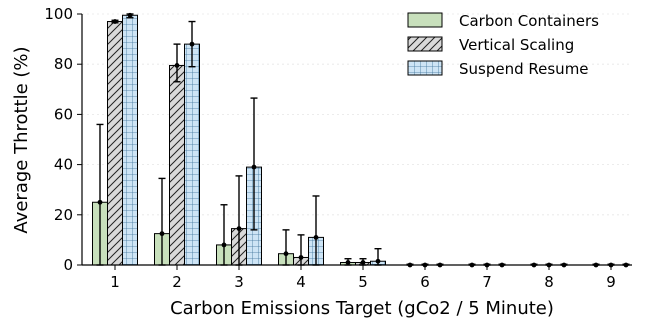  What do you see at coordinates (487, 282) in the screenshot?
I see `x-tick-label: 7` at bounding box center [487, 282].